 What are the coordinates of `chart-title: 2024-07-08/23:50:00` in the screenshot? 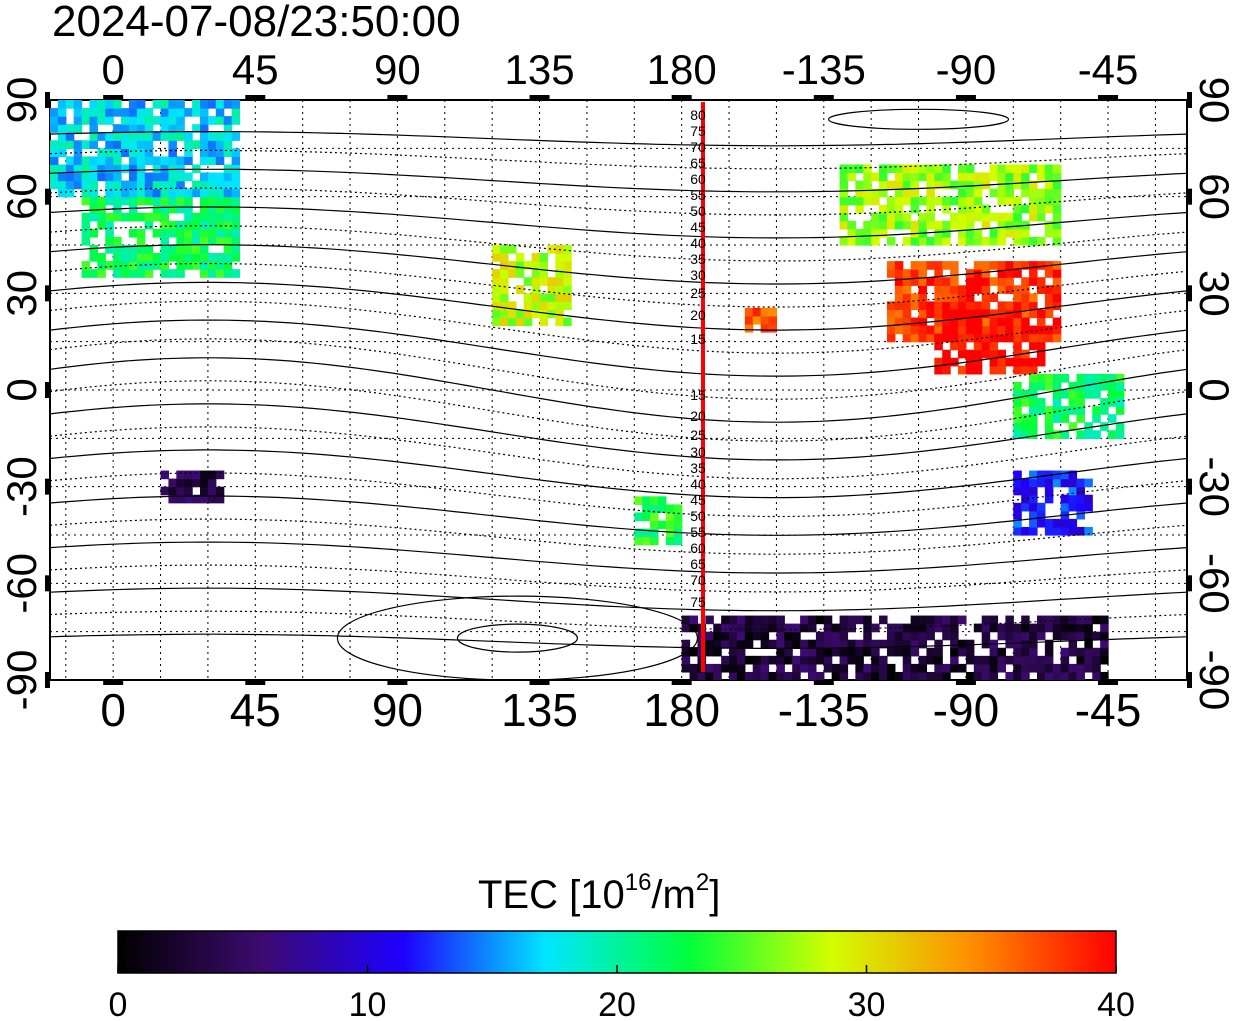 It's located at (256, 23).